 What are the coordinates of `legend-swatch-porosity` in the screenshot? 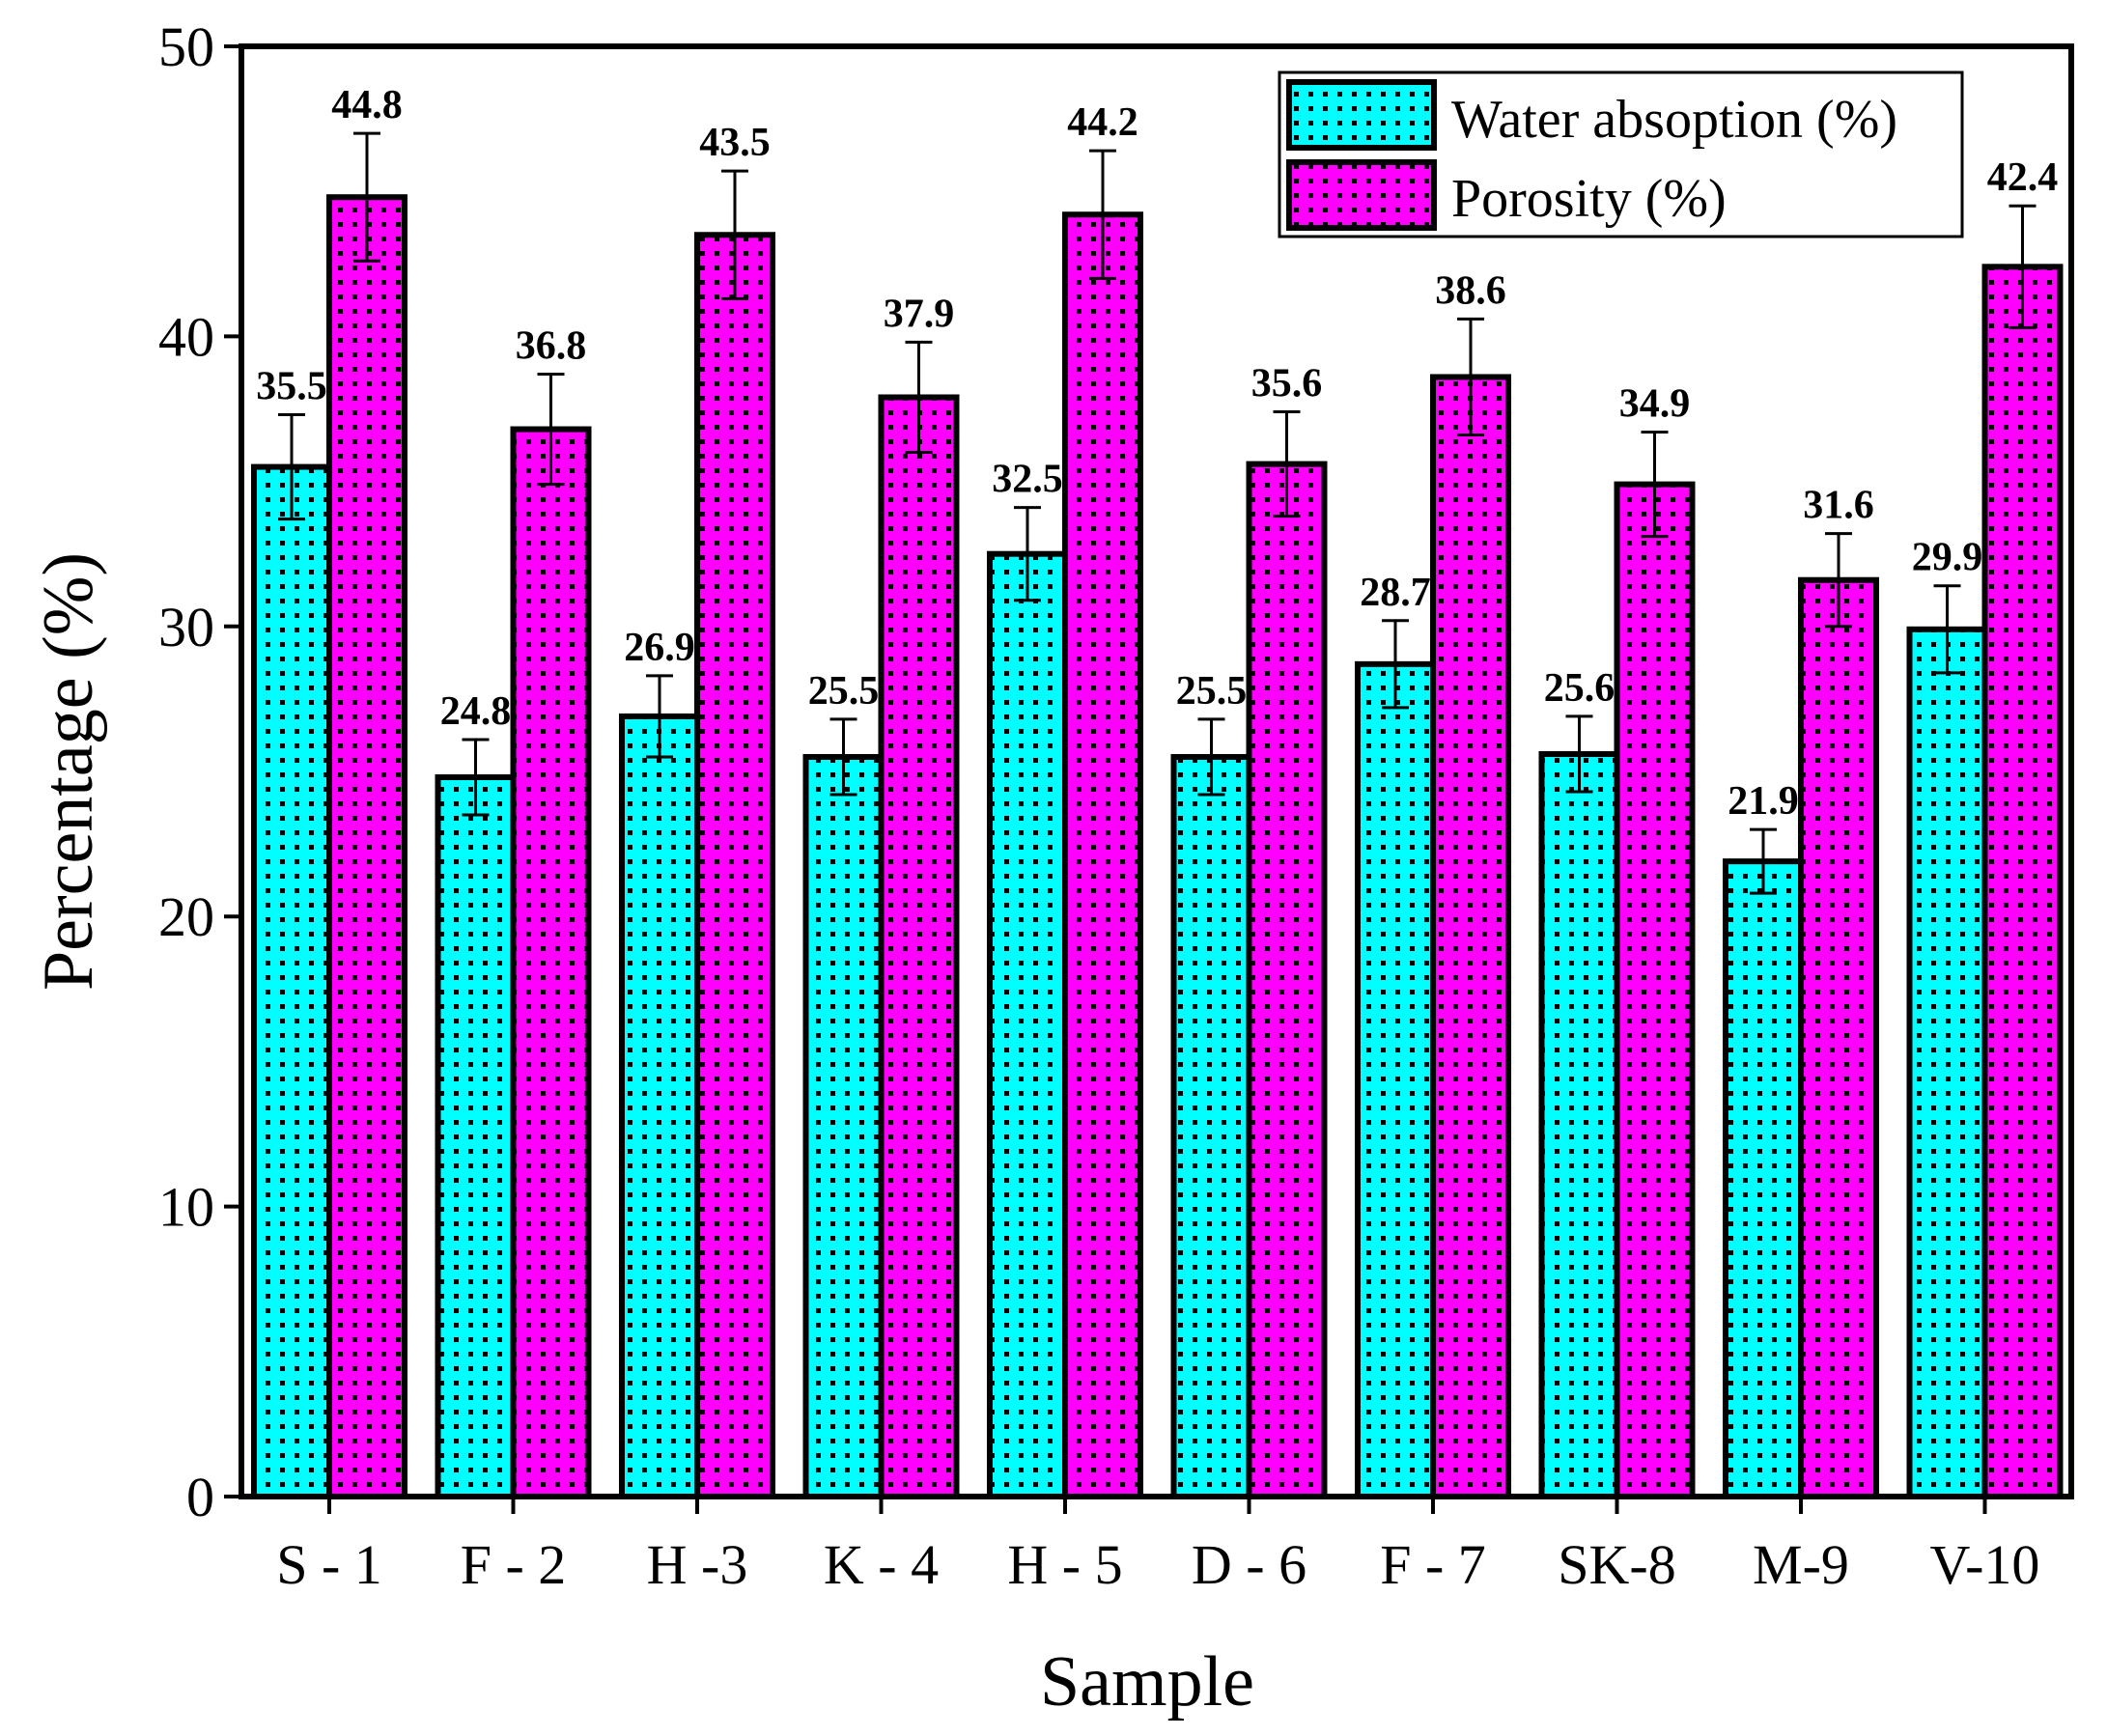 It's located at (1361, 195).